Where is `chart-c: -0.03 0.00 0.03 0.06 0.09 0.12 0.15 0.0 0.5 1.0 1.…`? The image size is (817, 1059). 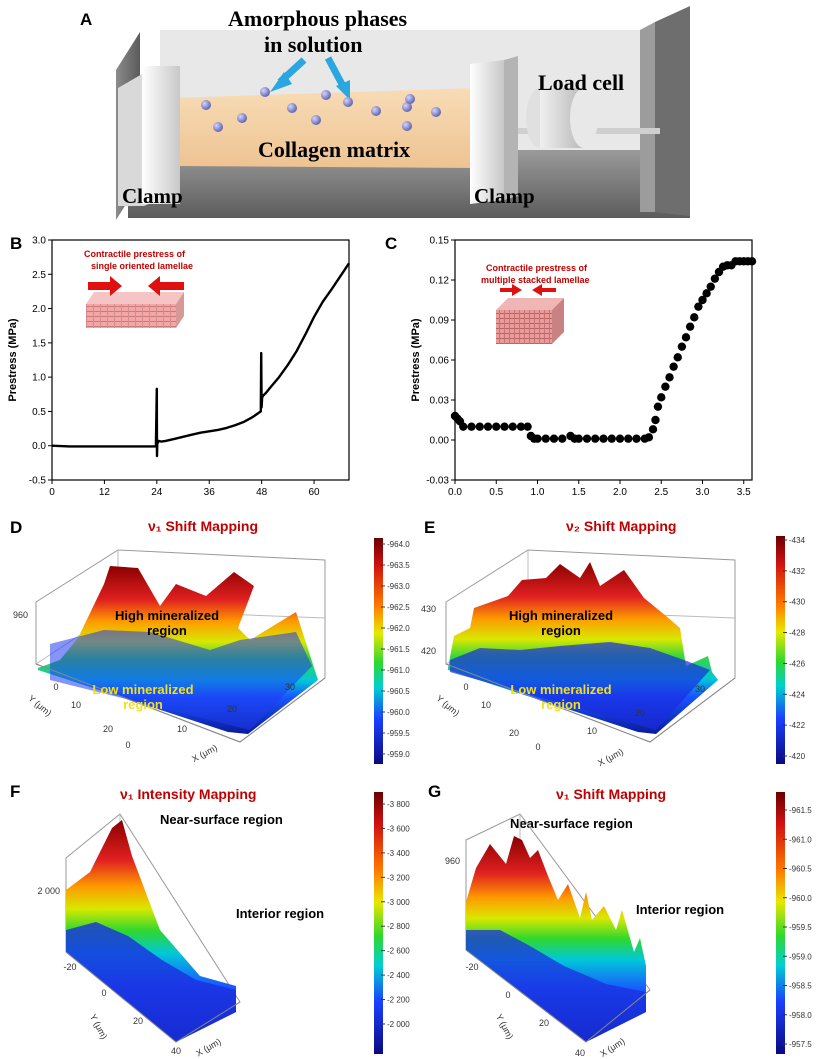
chart-c: -0.03 0.00 0.03 0.06 0.09 0.12 0.15 0.0 0.5 1.0 1.… is located at coordinates (583, 367).